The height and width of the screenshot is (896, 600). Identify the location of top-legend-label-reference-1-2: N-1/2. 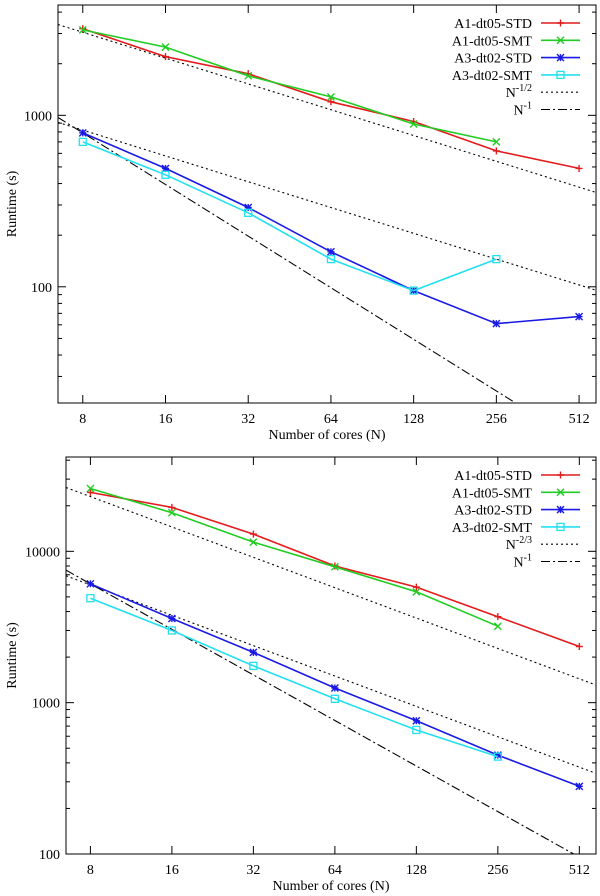
(519, 92).